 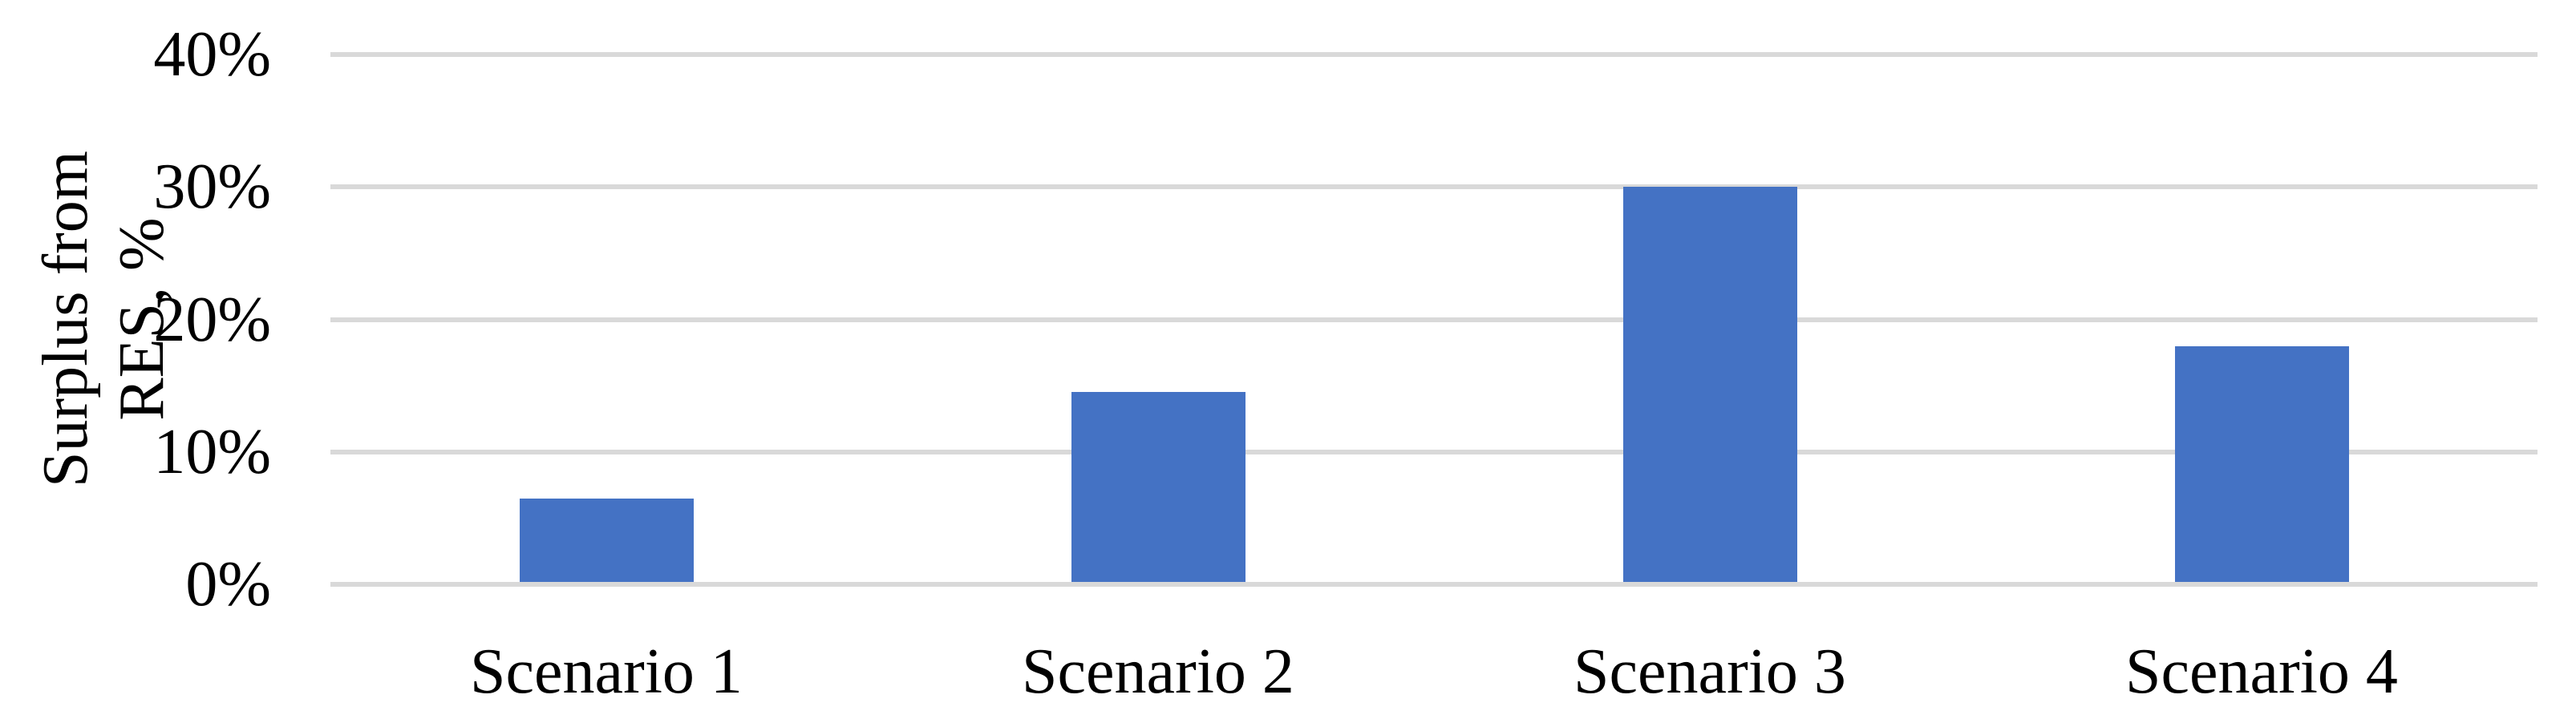 I want to click on x-tick-label-scenario-2: Scenario 2, so click(x=1158, y=671).